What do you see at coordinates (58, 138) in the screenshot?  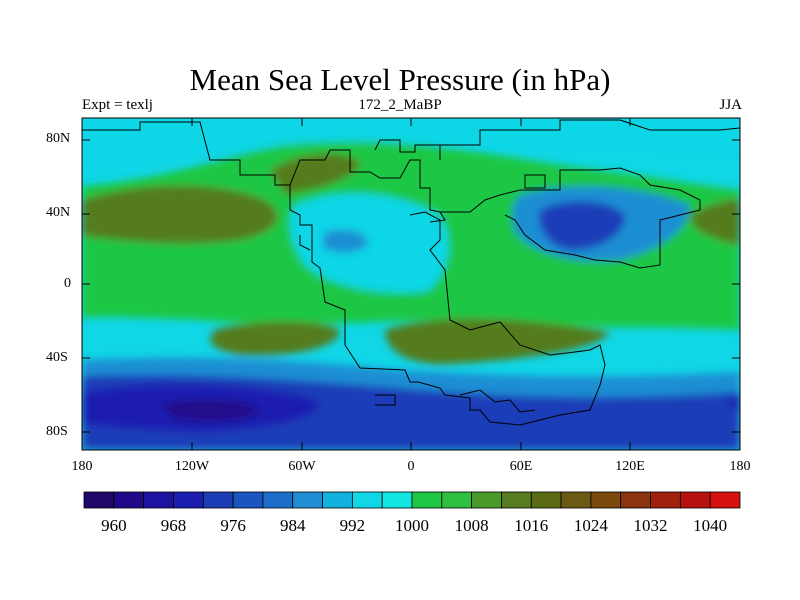 I see `ytick-80n: 80N` at bounding box center [58, 138].